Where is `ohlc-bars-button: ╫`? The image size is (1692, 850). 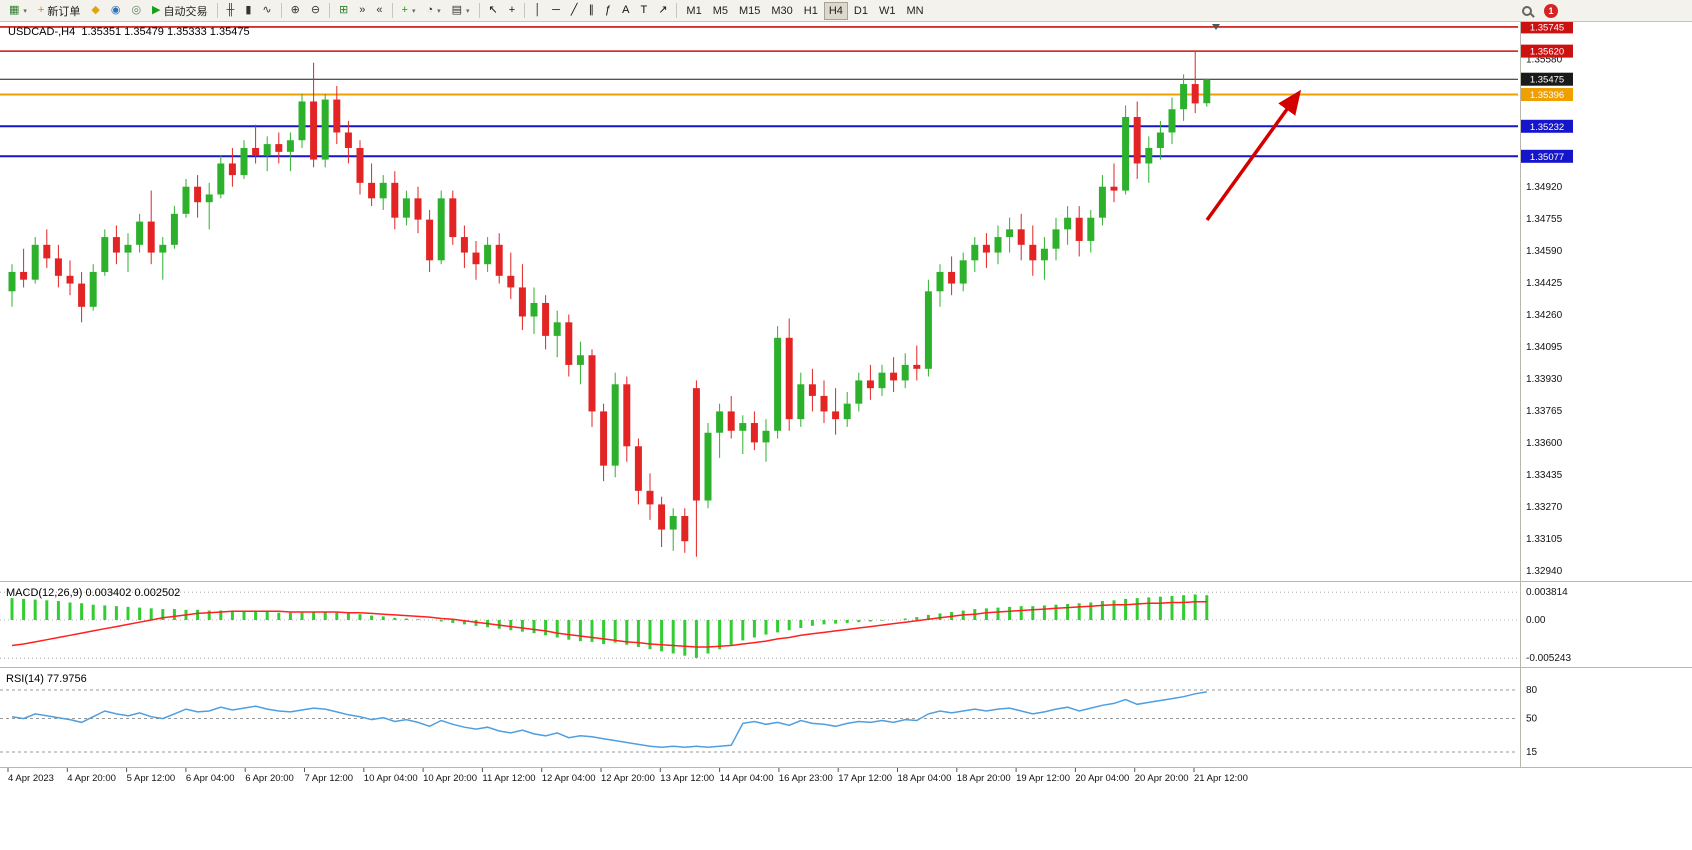
ohlc-bars-button: ╫ is located at coordinates (231, 11).